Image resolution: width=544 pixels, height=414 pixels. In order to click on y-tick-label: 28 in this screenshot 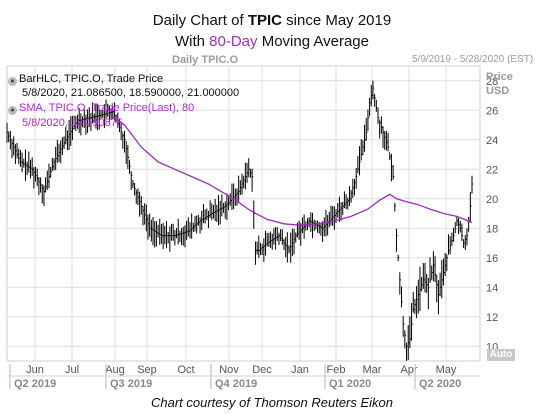, I will do `click(492, 82)`.